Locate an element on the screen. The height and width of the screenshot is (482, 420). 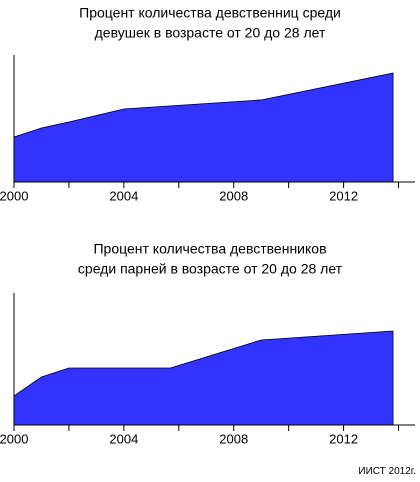
chart-title: девушек в возрасте от 20 до 28 лет is located at coordinates (210, 33).